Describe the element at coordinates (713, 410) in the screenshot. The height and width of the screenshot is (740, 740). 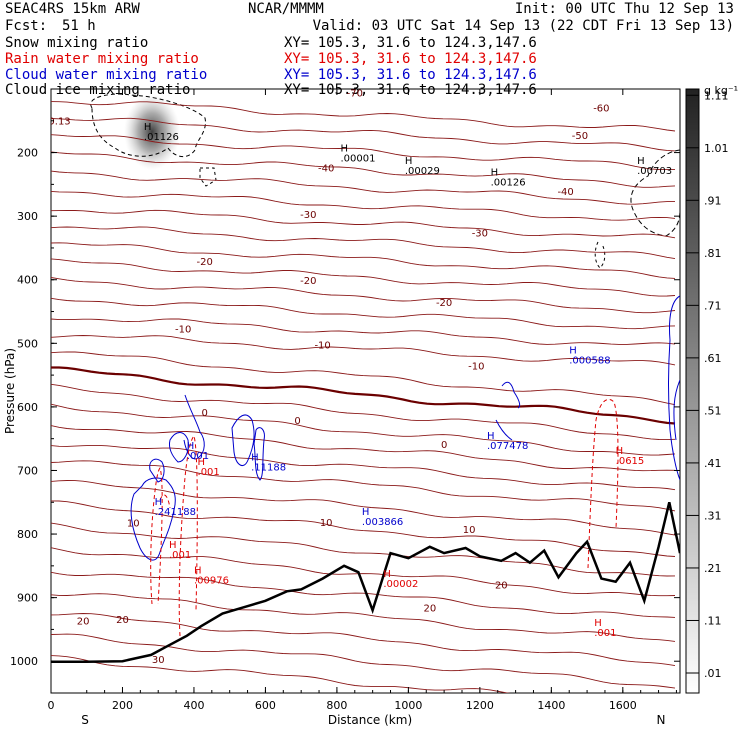
I see `colorbar-tick-label: .51` at that location.